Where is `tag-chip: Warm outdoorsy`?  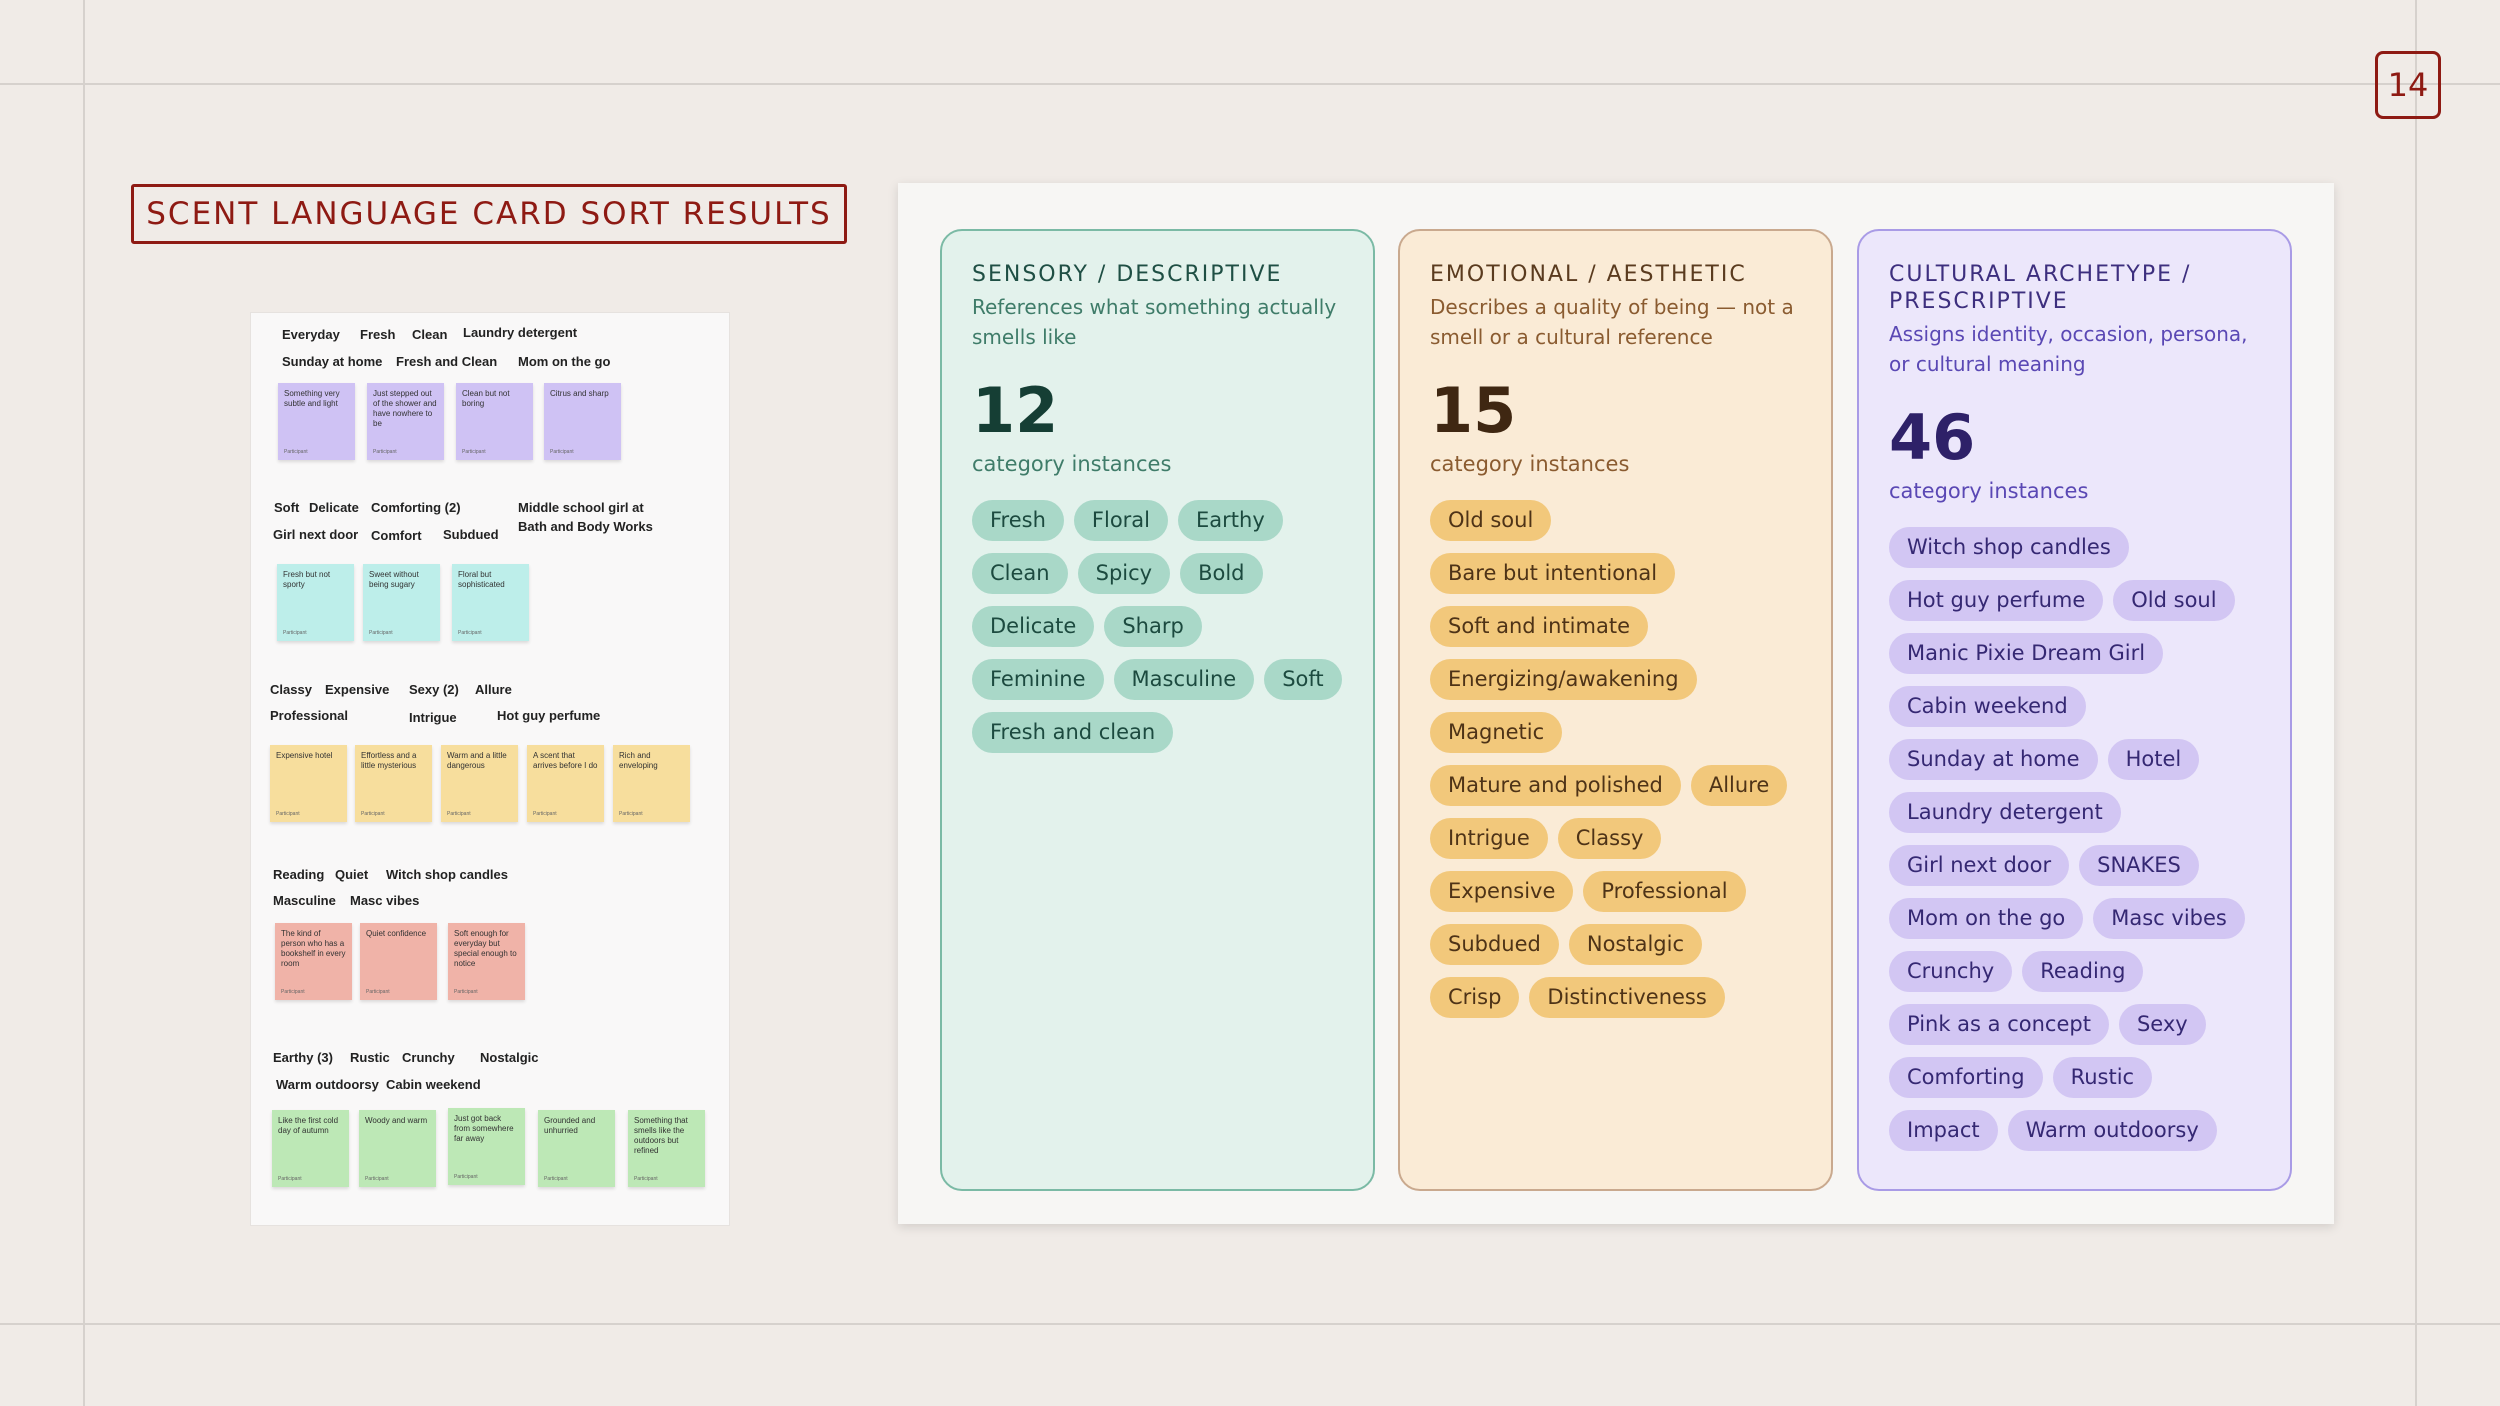
tag-chip: Warm outdoorsy is located at coordinates (2112, 1130).